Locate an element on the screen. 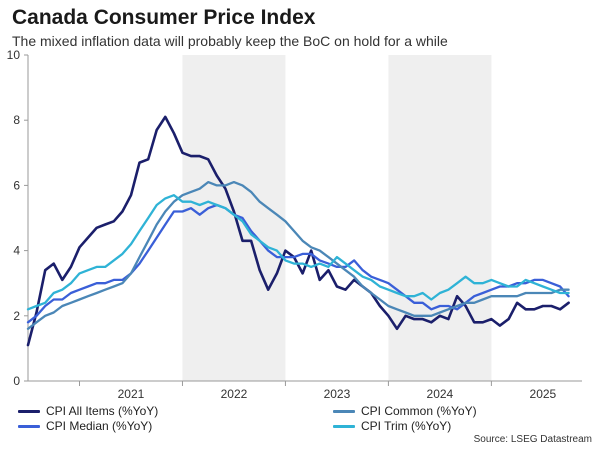  shaded-band-2022 is located at coordinates (234, 218).